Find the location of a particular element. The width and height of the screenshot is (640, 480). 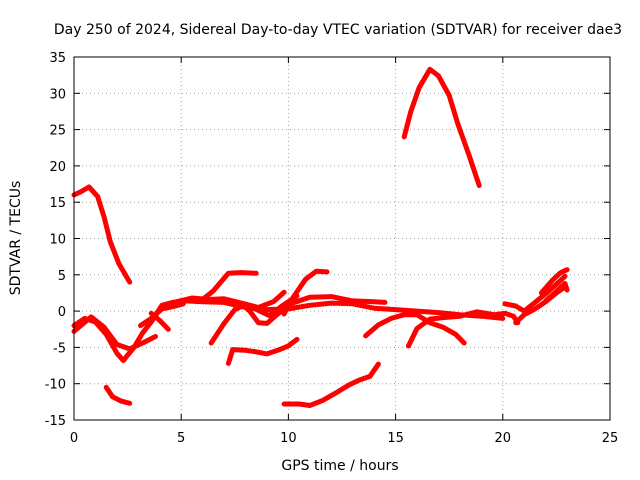

y-tick-label: 10 is located at coordinates (57, 240).